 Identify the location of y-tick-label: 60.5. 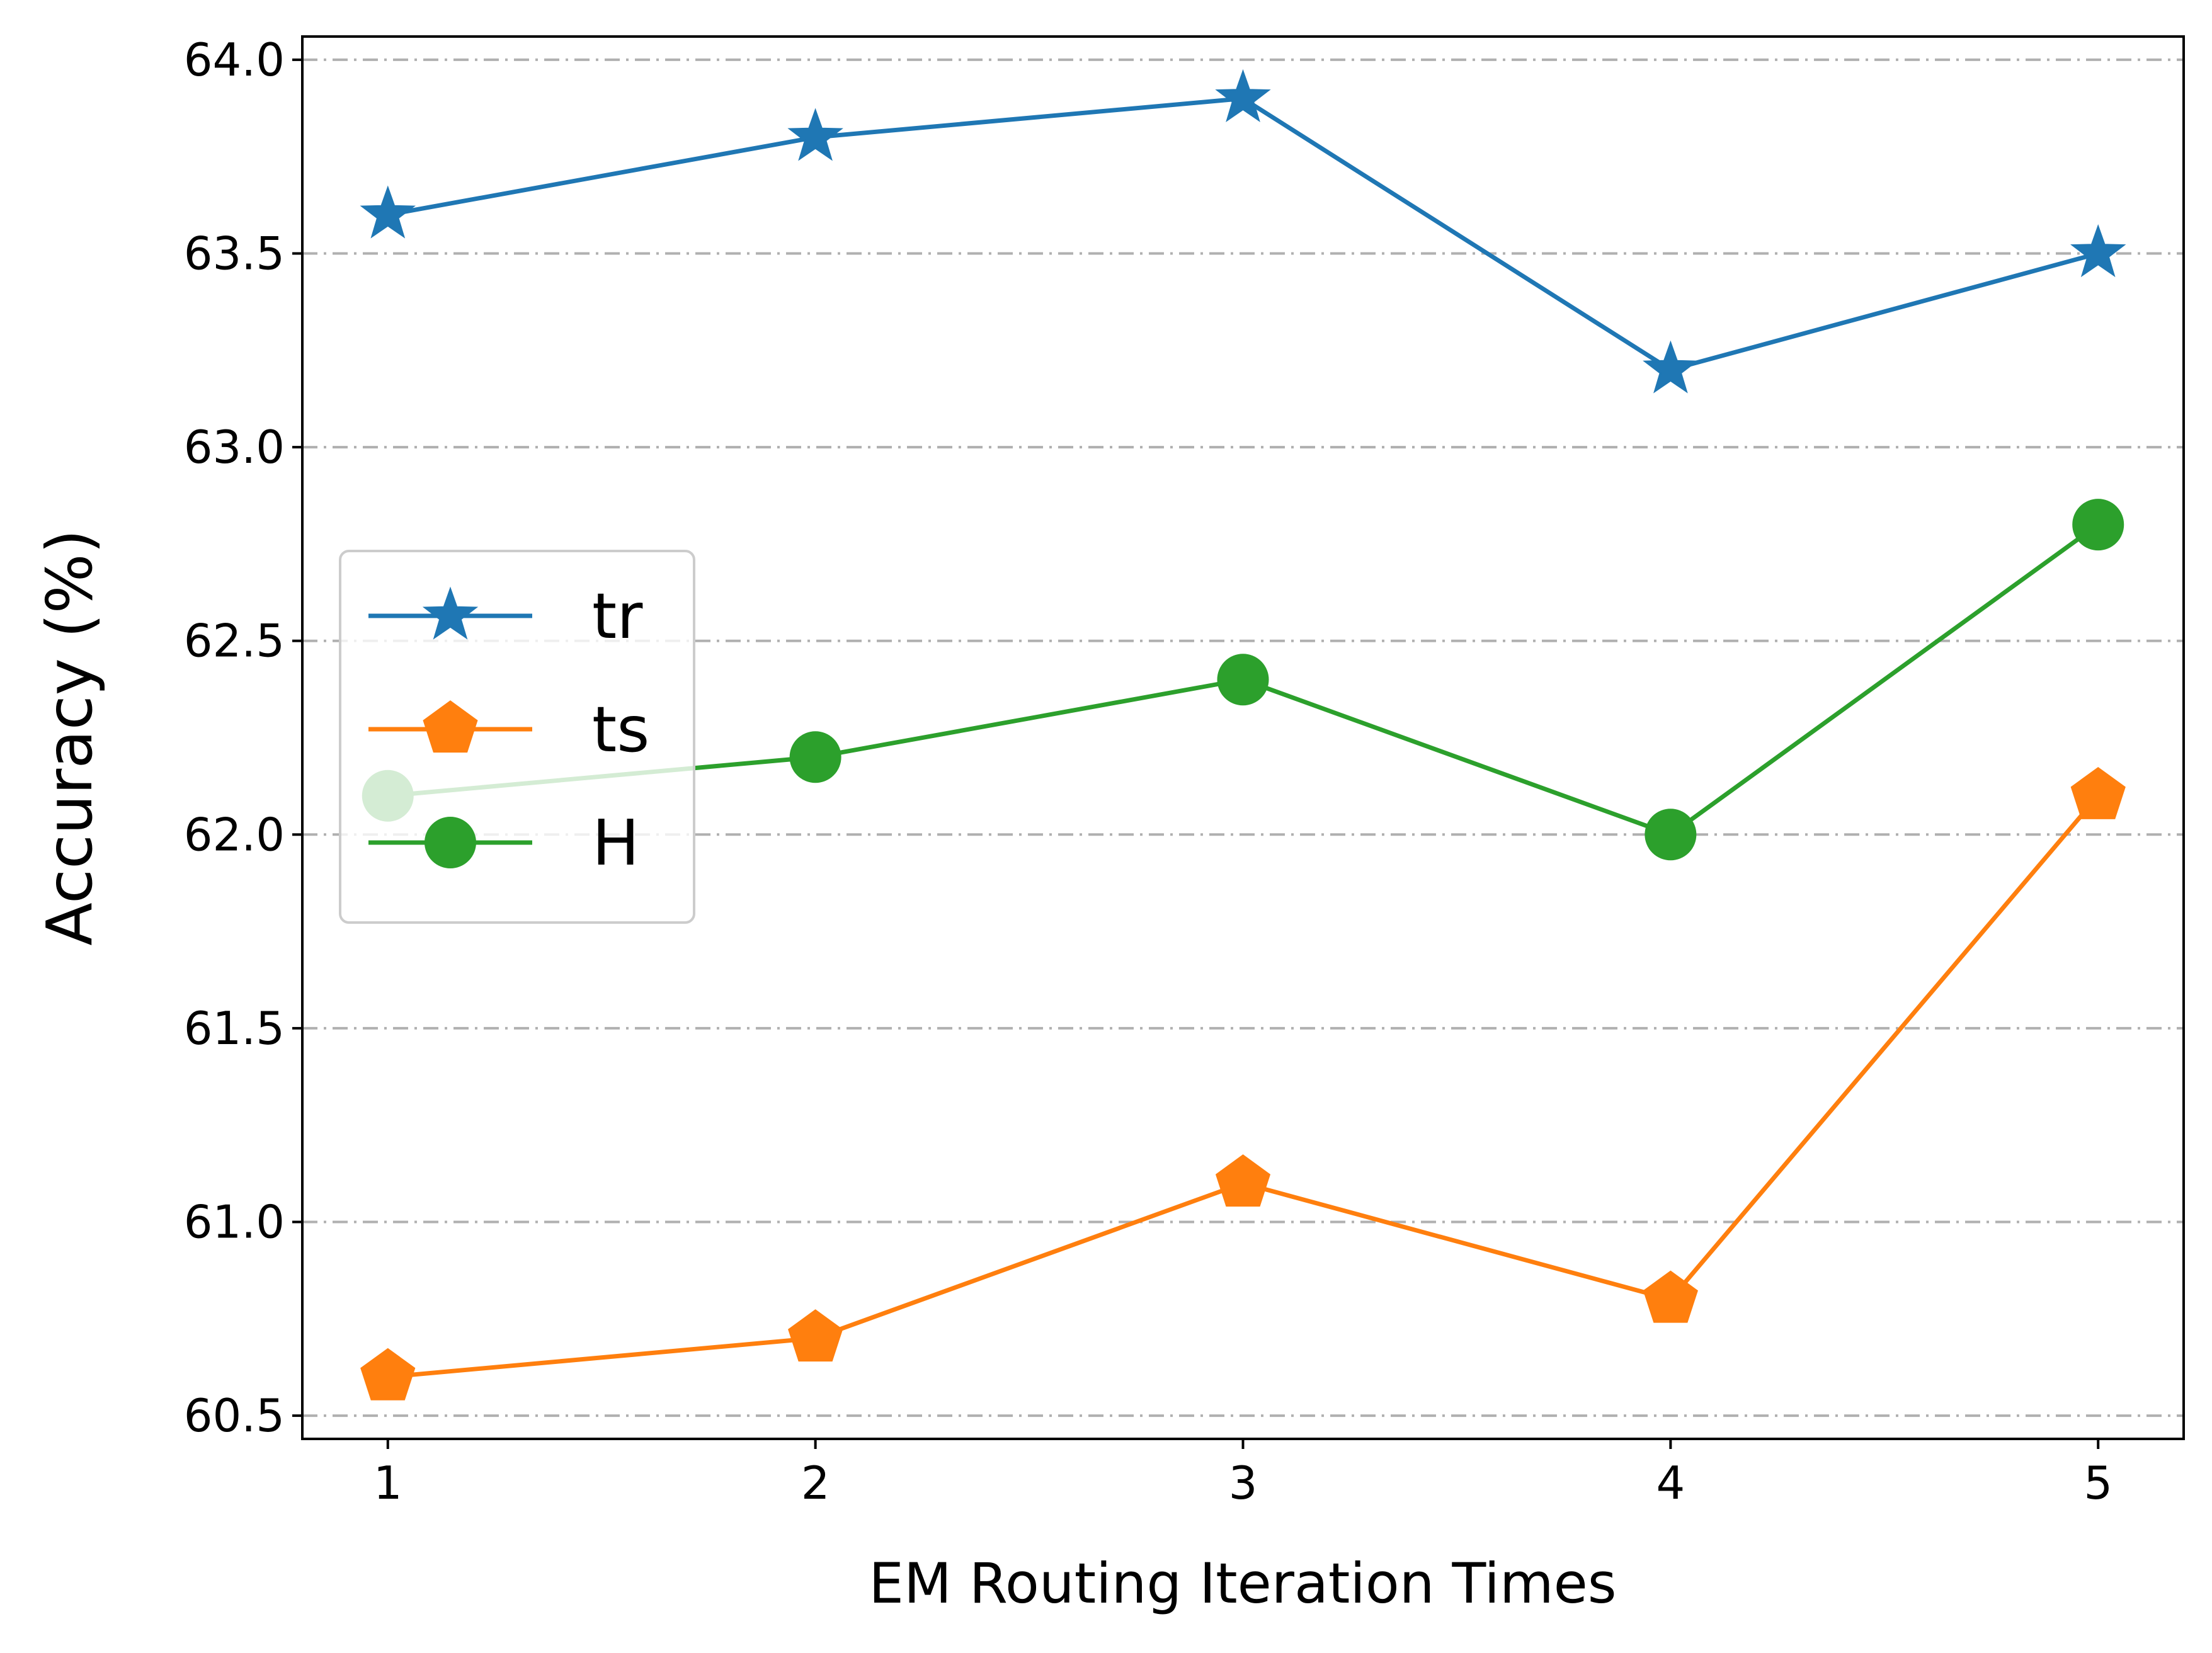
(234, 1415).